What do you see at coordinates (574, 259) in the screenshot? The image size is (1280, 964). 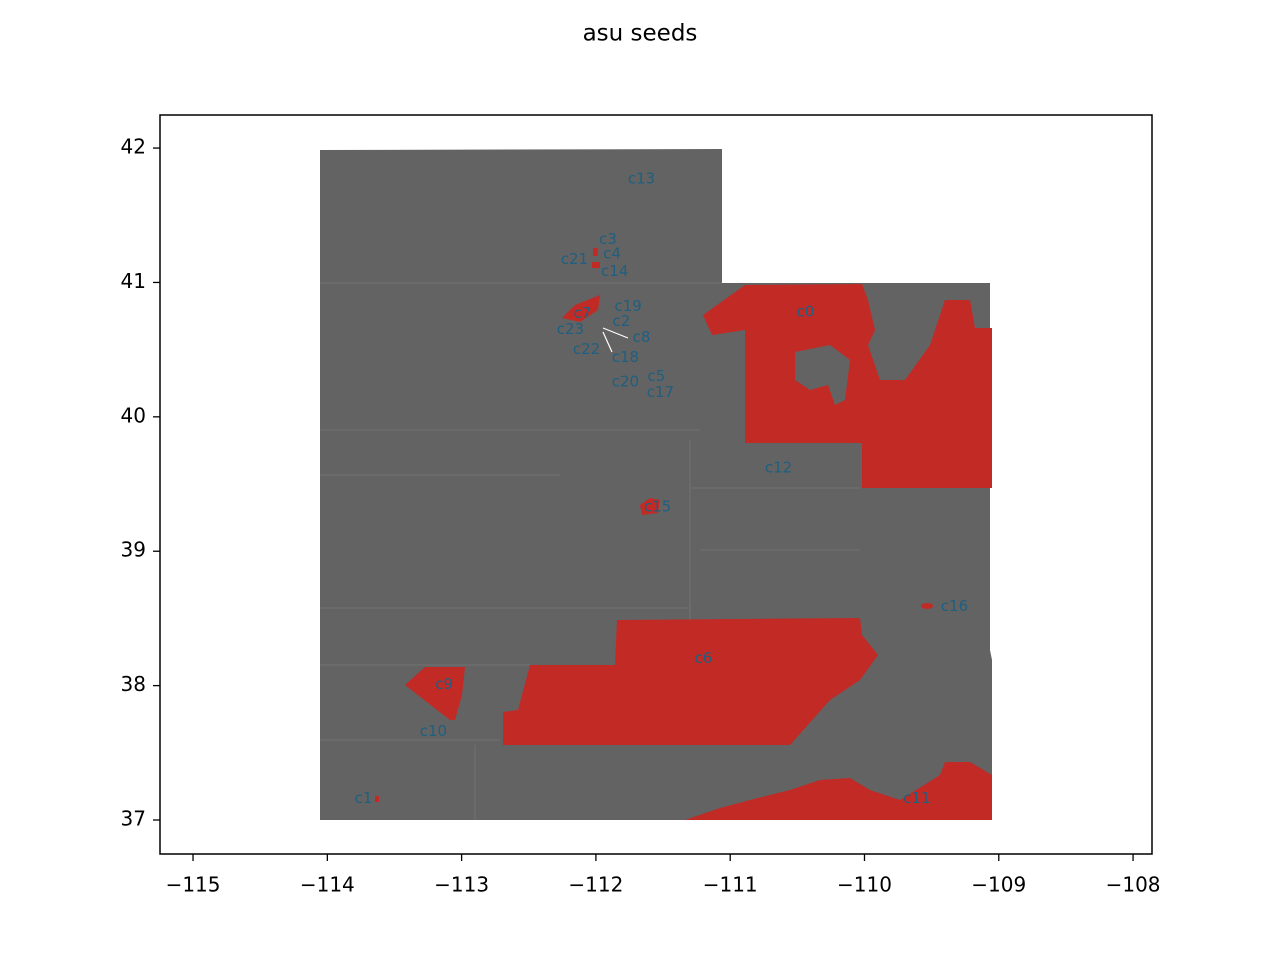 I see `seed-label: c21` at bounding box center [574, 259].